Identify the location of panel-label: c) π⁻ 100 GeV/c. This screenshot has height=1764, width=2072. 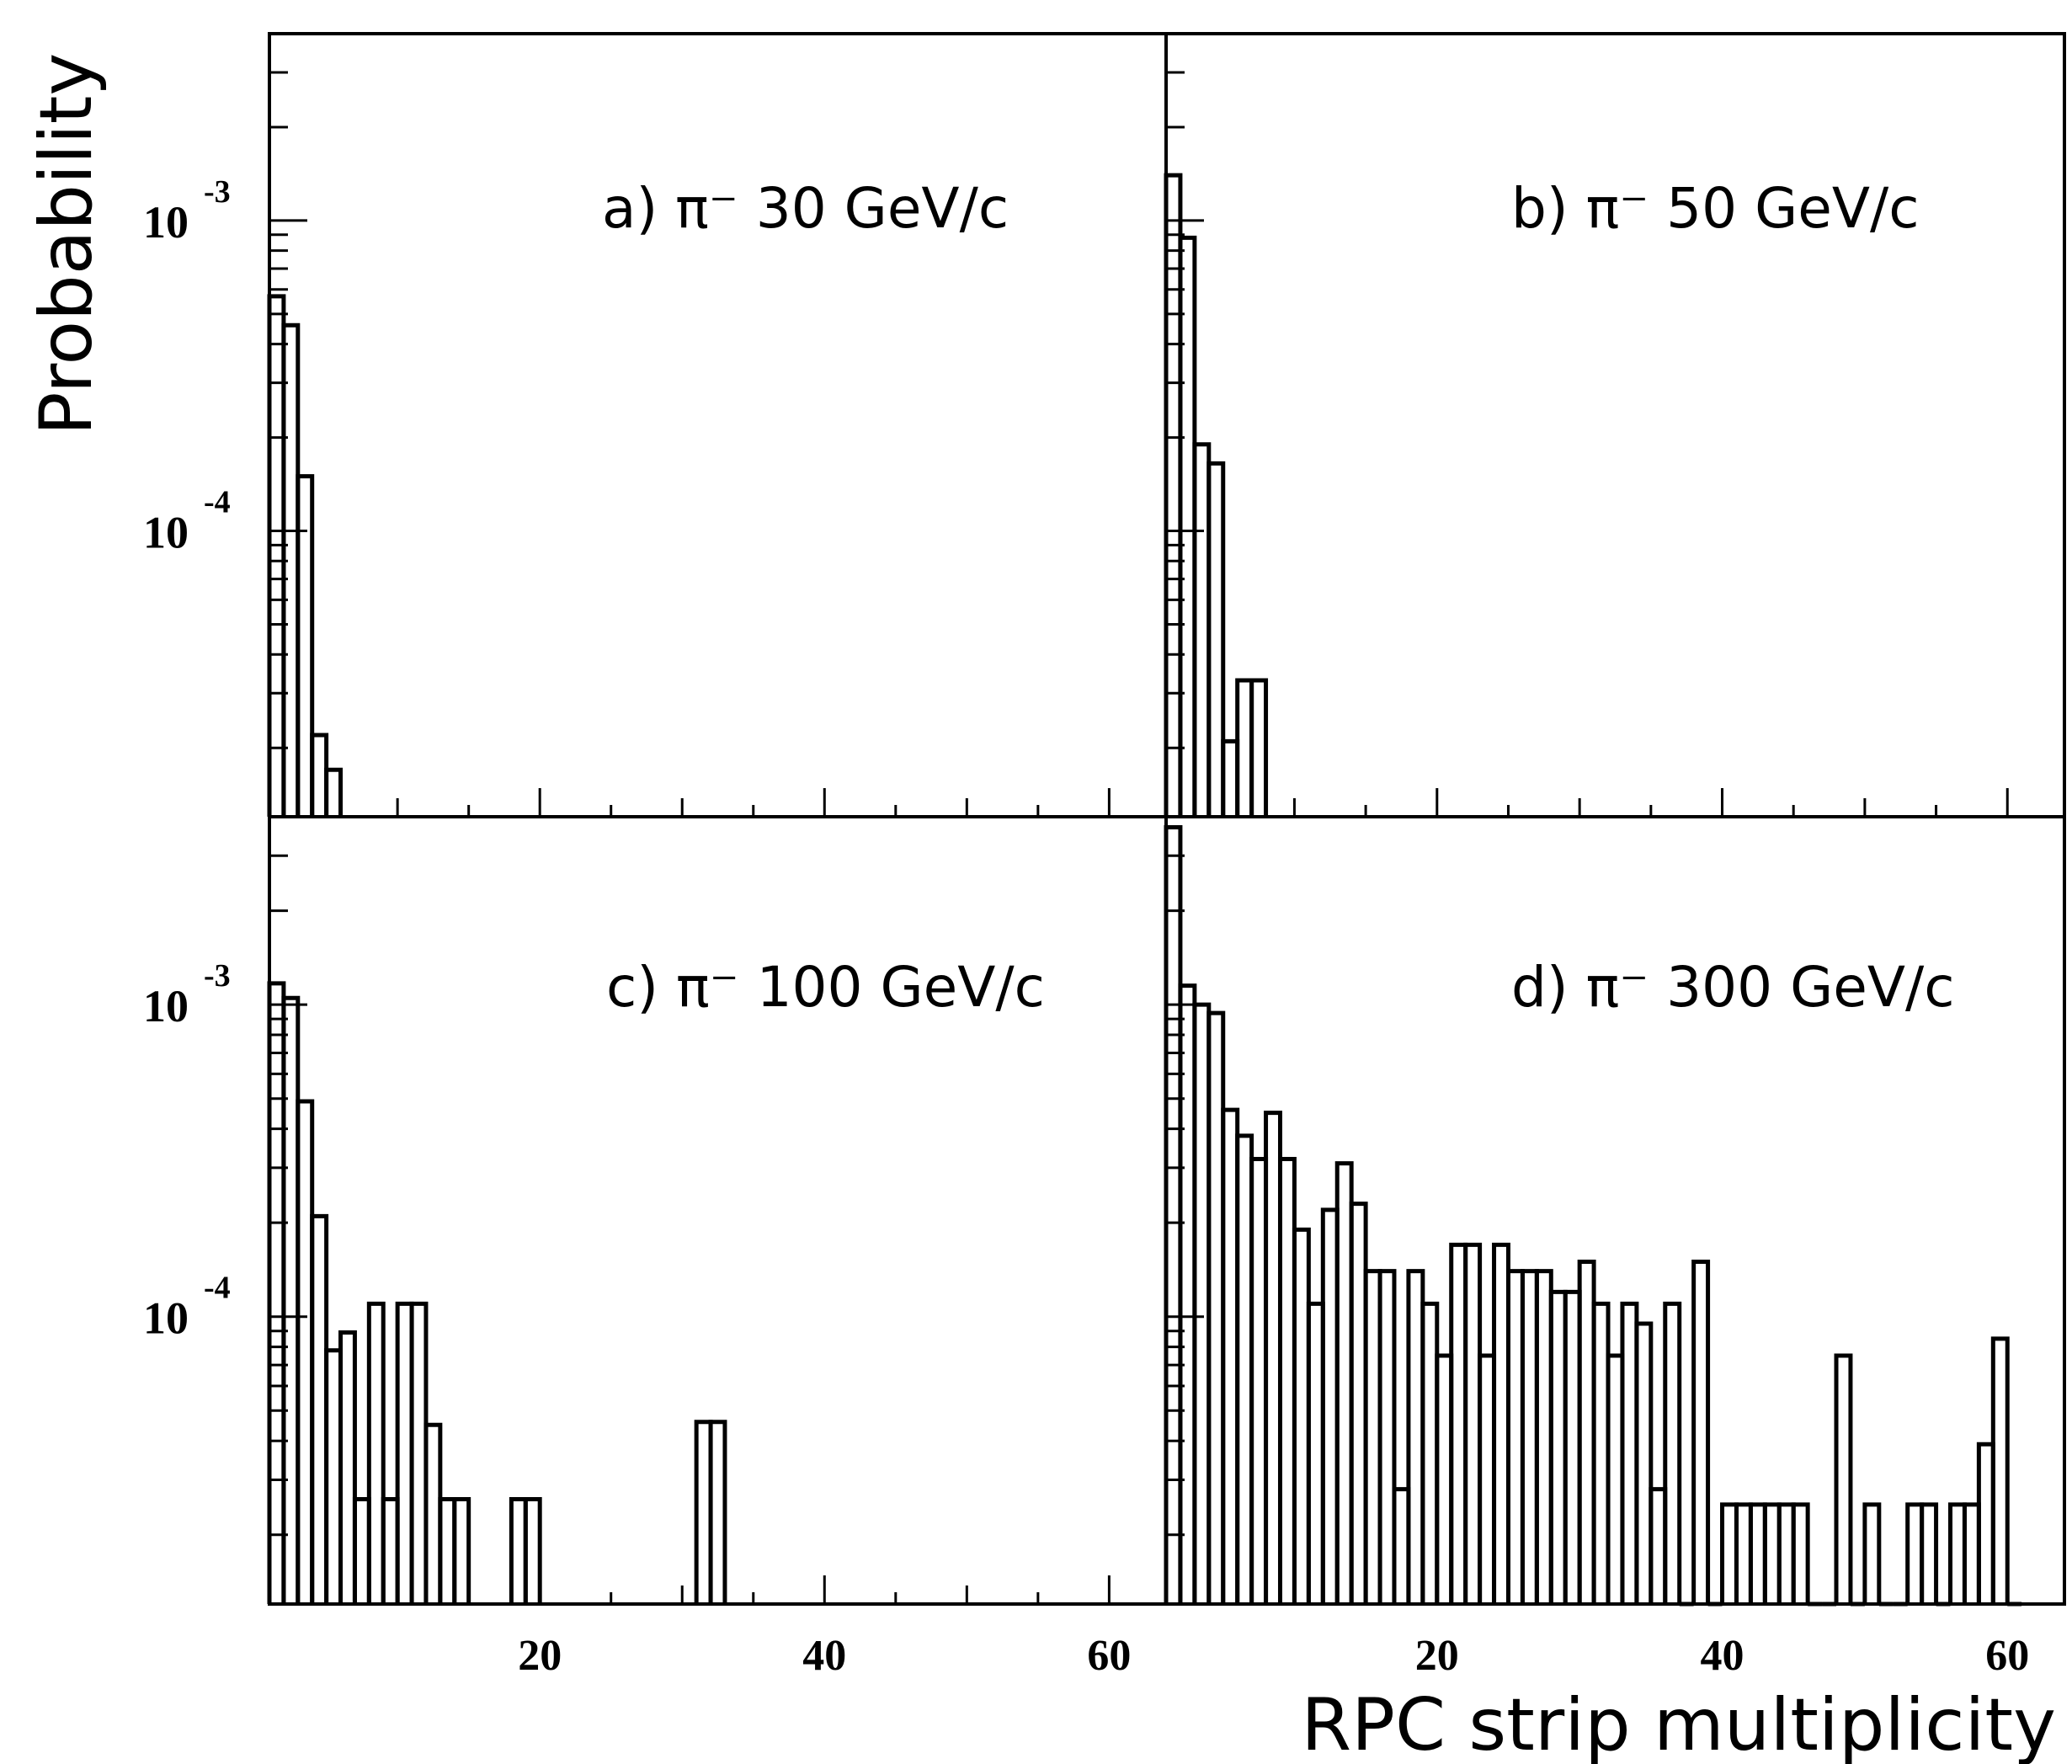
(825, 987).